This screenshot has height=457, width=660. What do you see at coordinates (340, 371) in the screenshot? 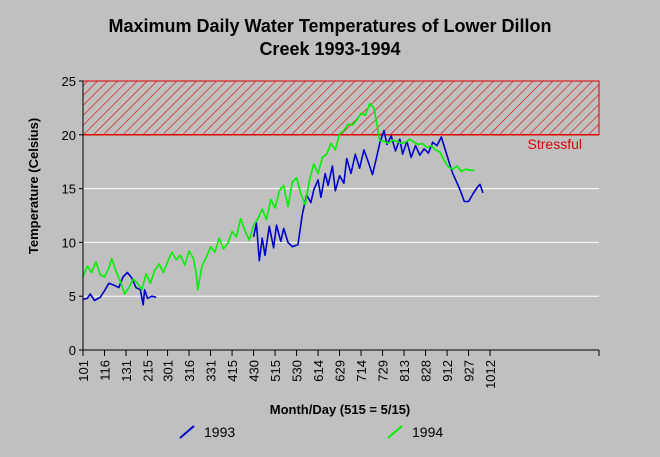
I see `x-tick-label: 629` at bounding box center [340, 371].